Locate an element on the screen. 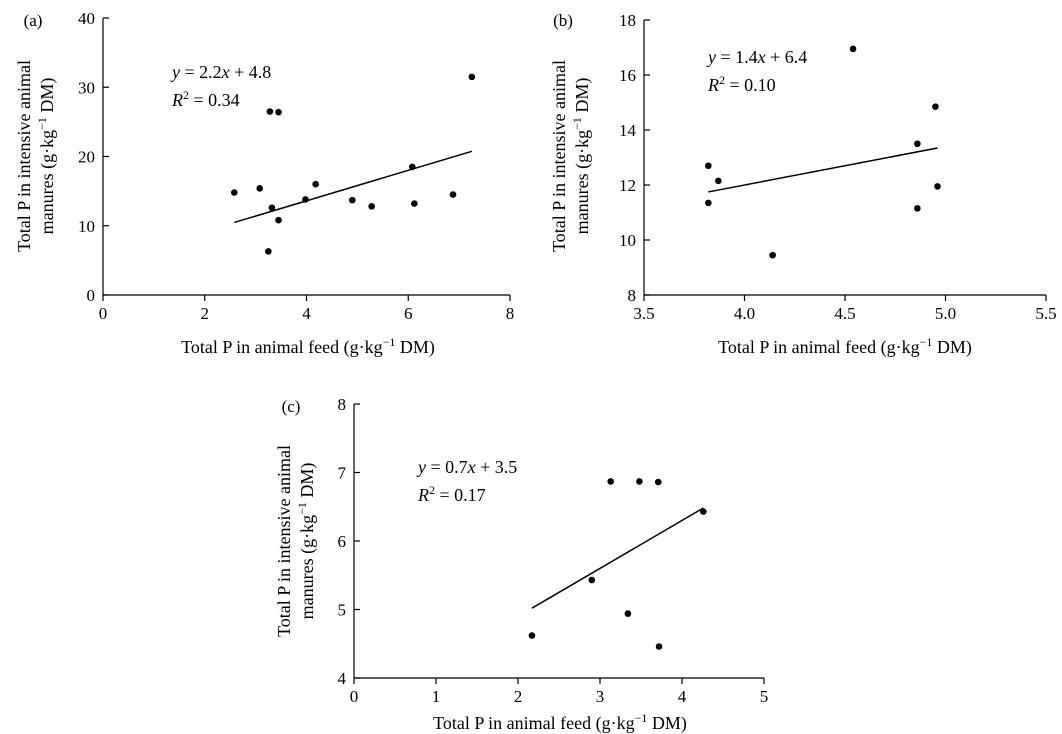  panel-b-x-tick-label: 3.5 is located at coordinates (643, 313).